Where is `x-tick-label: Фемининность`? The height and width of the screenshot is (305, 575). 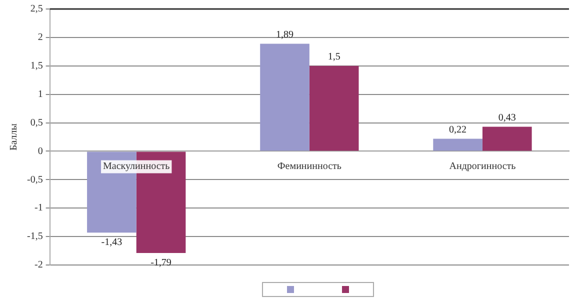
x-tick-label: Фемининность is located at coordinates (309, 166).